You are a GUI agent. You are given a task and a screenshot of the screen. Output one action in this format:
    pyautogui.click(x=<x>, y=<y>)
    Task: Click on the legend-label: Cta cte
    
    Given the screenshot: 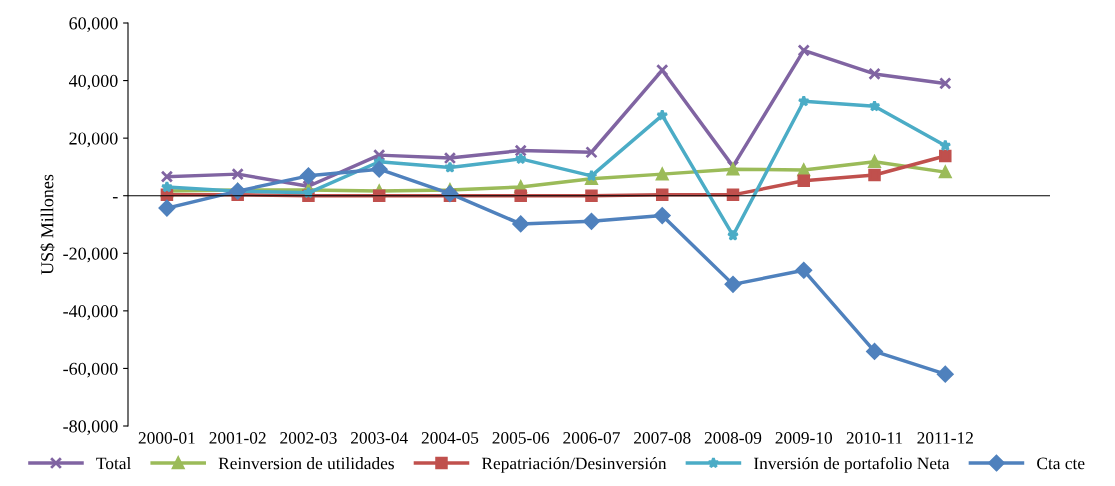 What is the action you would take?
    pyautogui.click(x=1061, y=463)
    